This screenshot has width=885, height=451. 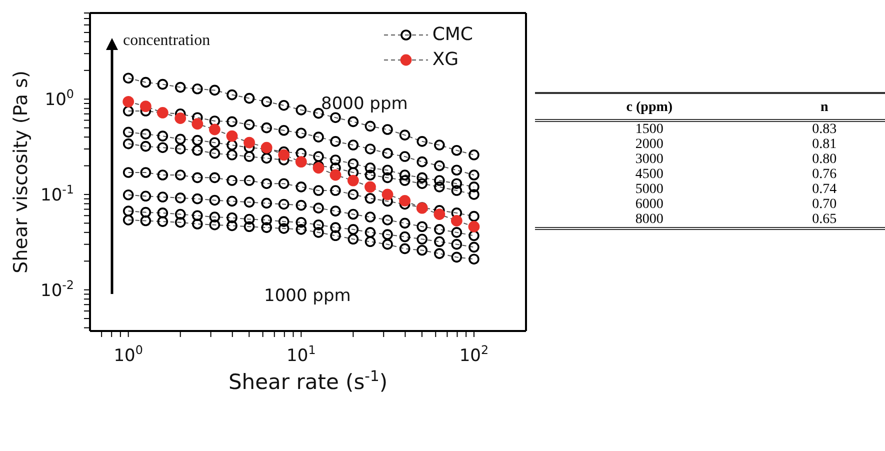 I want to click on text: 0.70, so click(x=824, y=204).